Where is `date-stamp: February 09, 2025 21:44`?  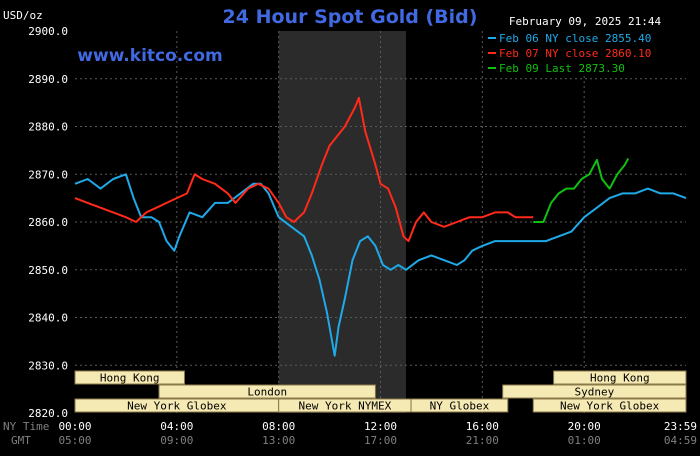
date-stamp: February 09, 2025 21:44 is located at coordinates (585, 21).